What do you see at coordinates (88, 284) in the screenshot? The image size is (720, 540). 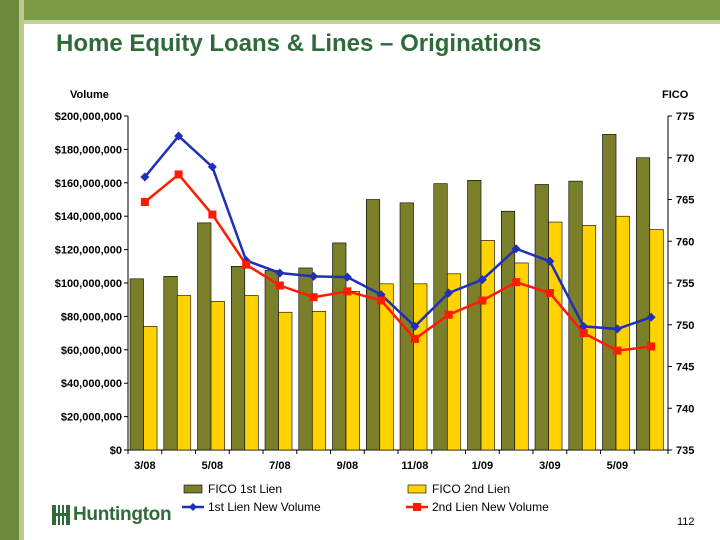 I see `left-axis-tick-label: $100,000,000` at bounding box center [88, 284].